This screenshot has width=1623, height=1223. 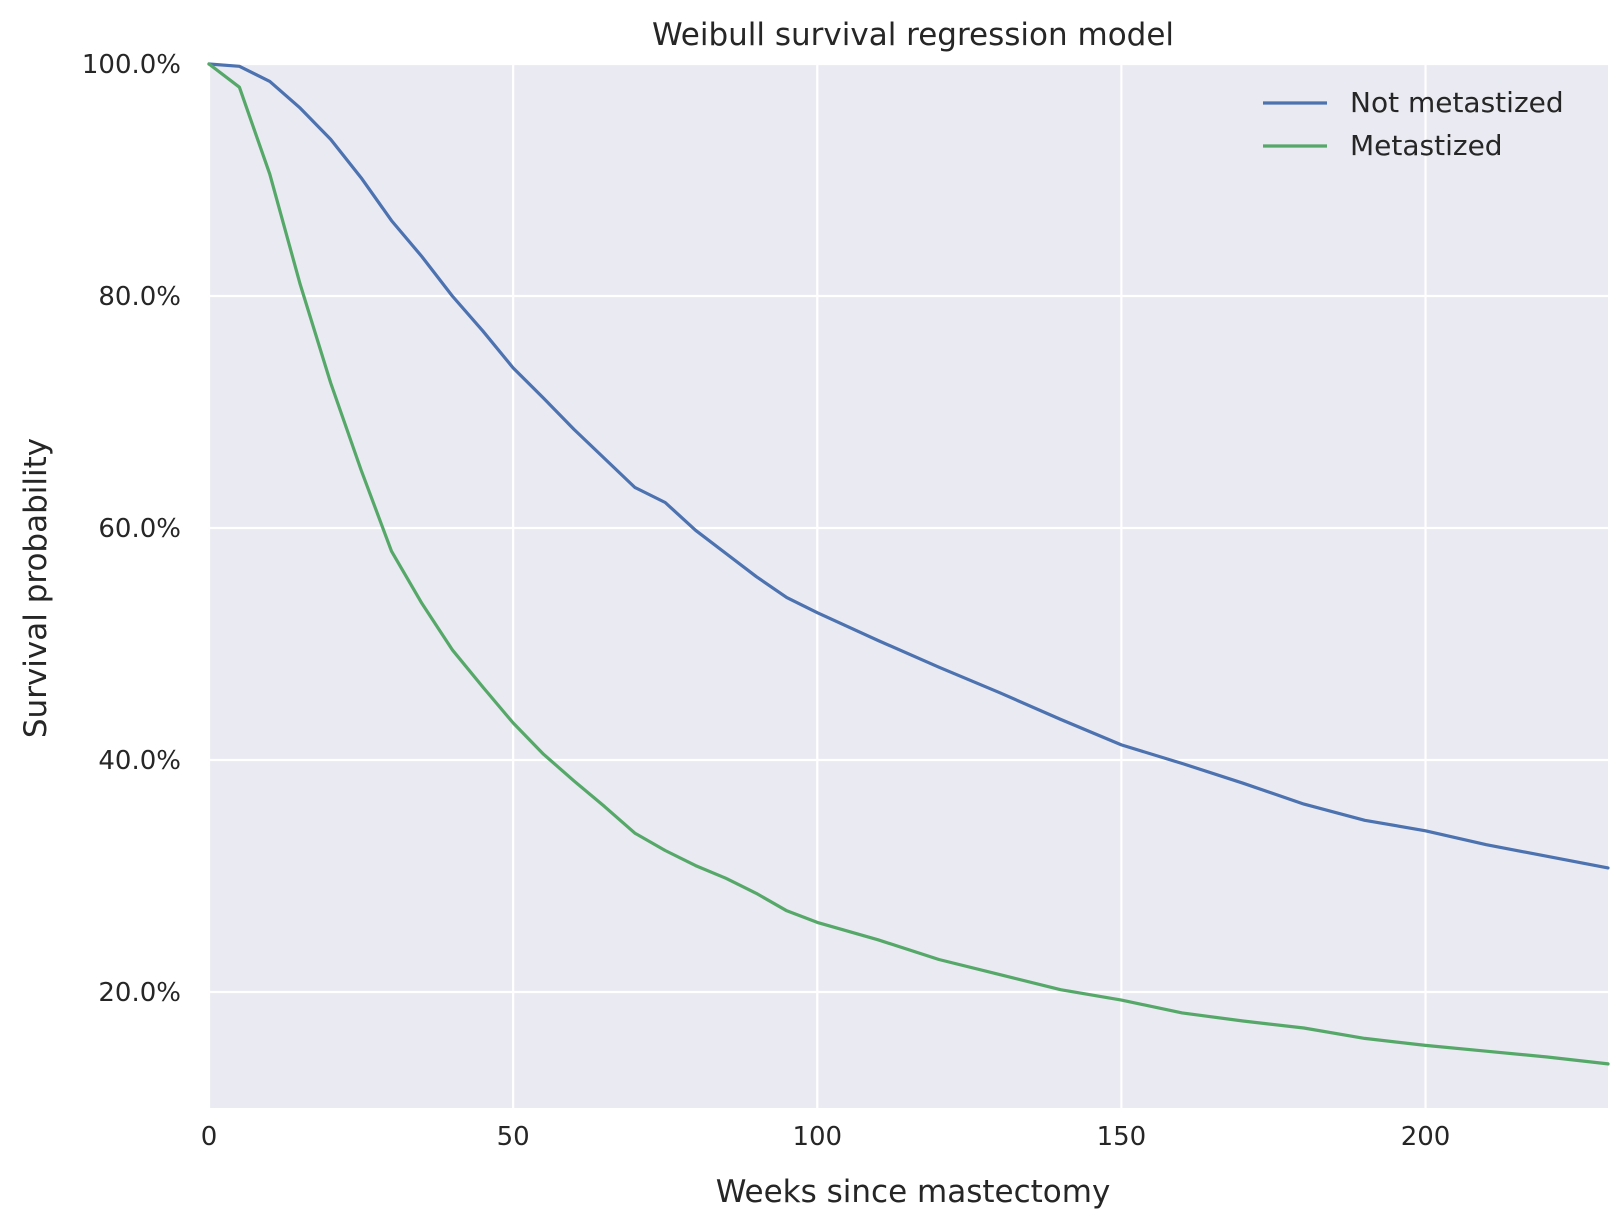 What do you see at coordinates (1413, 124) in the screenshot?
I see `legend: Not metastized Metastized` at bounding box center [1413, 124].